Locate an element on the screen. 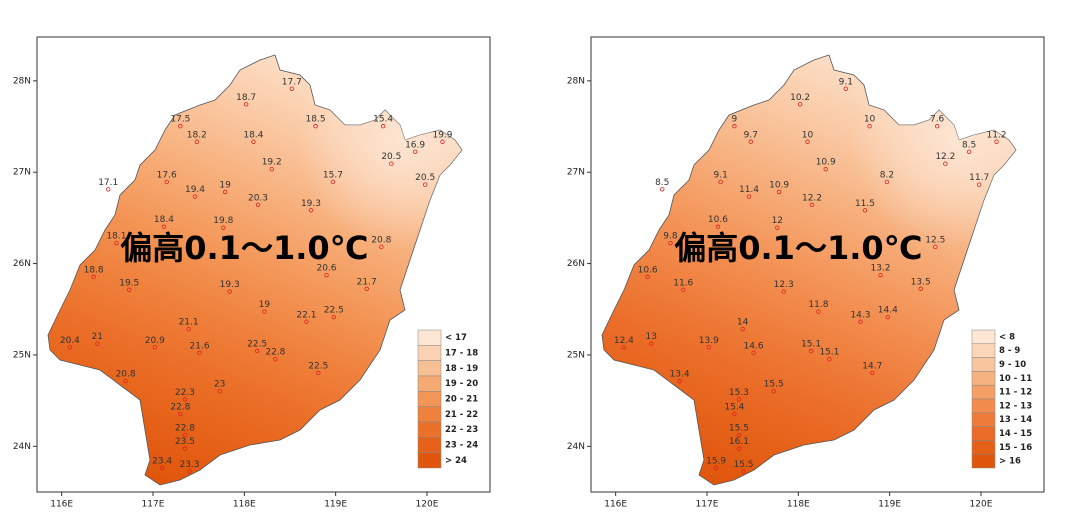 This screenshot has width=1080, height=526. station-value: 8.2 is located at coordinates (887, 175).